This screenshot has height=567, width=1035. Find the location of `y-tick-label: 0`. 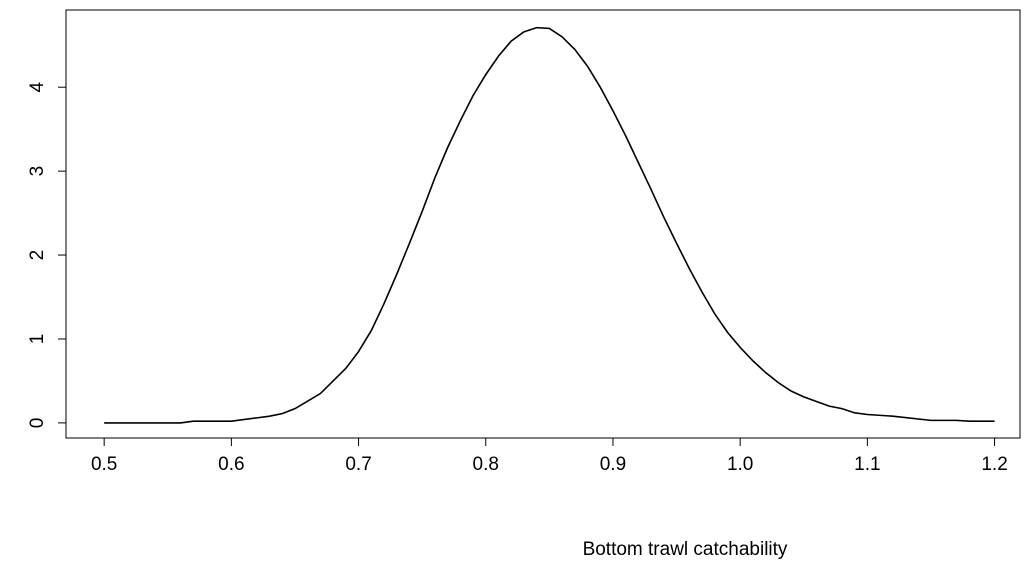

y-tick-label: 0 is located at coordinates (37, 423).